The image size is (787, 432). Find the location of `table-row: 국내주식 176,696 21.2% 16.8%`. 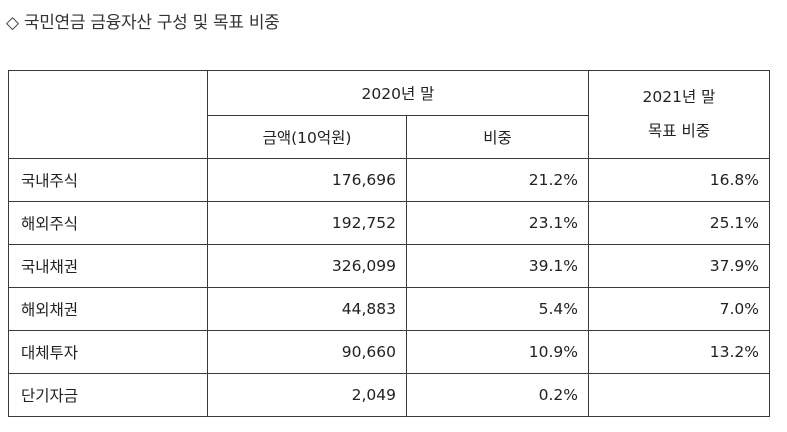

table-row: 국내주식 176,696 21.2% 16.8% is located at coordinates (389, 180).